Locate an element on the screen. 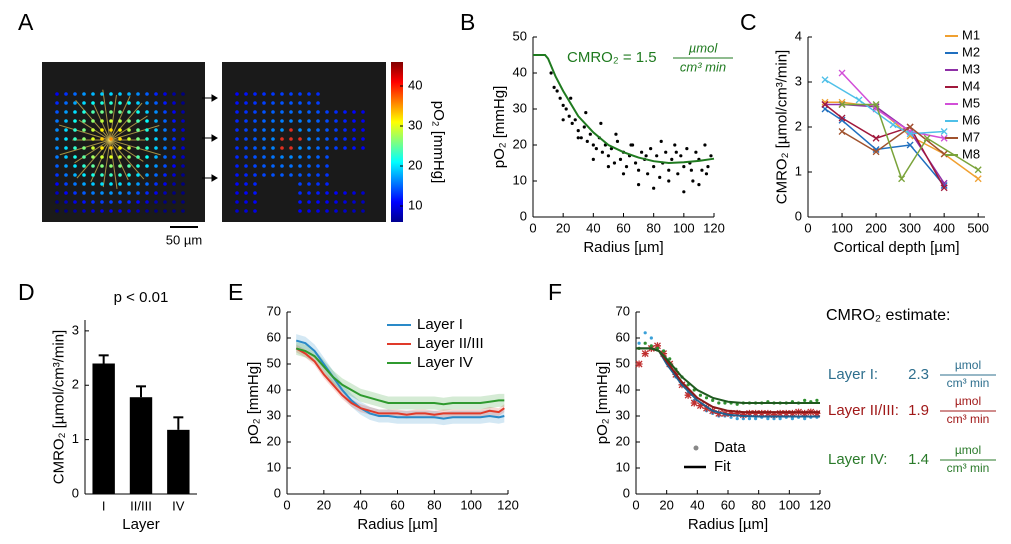 This screenshot has width=1011, height=544. estimate-unit: µmol is located at coordinates (968, 450).